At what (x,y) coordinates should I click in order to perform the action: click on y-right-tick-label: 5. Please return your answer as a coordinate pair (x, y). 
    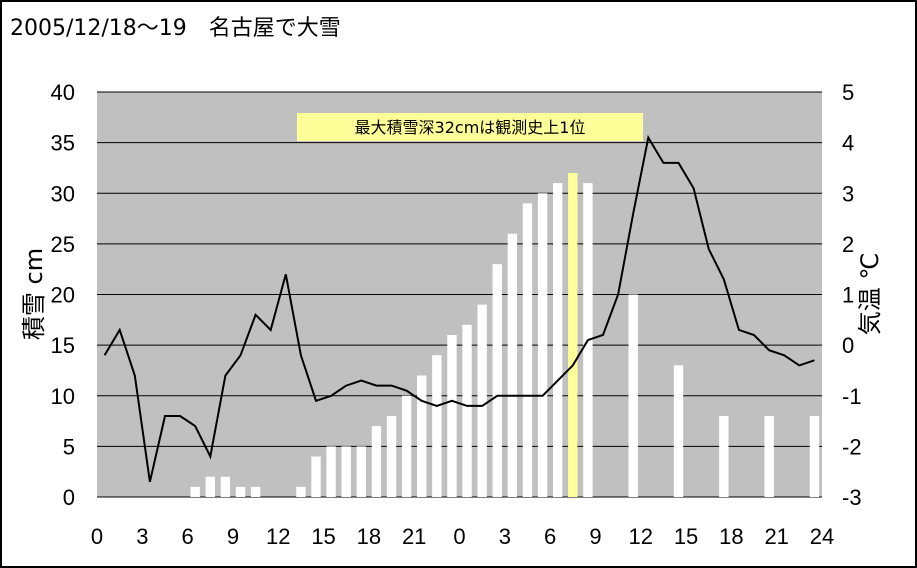
    Looking at the image, I should click on (848, 92).